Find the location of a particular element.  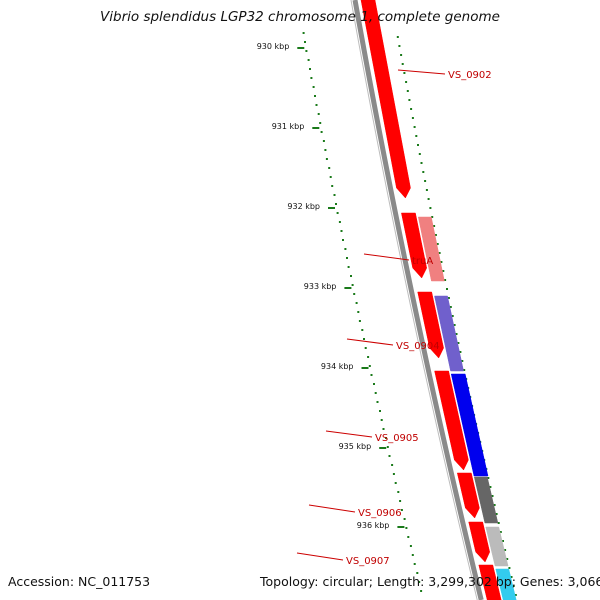

gene-next is located at coordinates (506, 584).